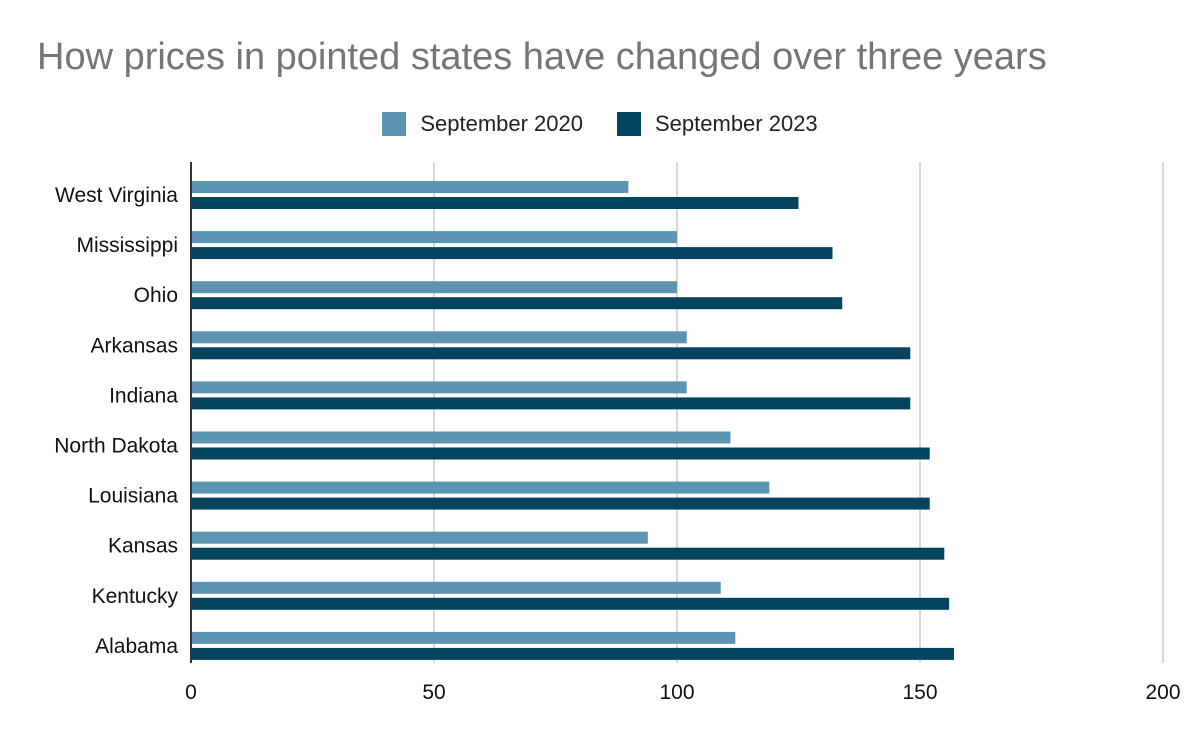 The height and width of the screenshot is (742, 1200). What do you see at coordinates (127, 245) in the screenshot?
I see `category-label-1: Mississippi` at bounding box center [127, 245].